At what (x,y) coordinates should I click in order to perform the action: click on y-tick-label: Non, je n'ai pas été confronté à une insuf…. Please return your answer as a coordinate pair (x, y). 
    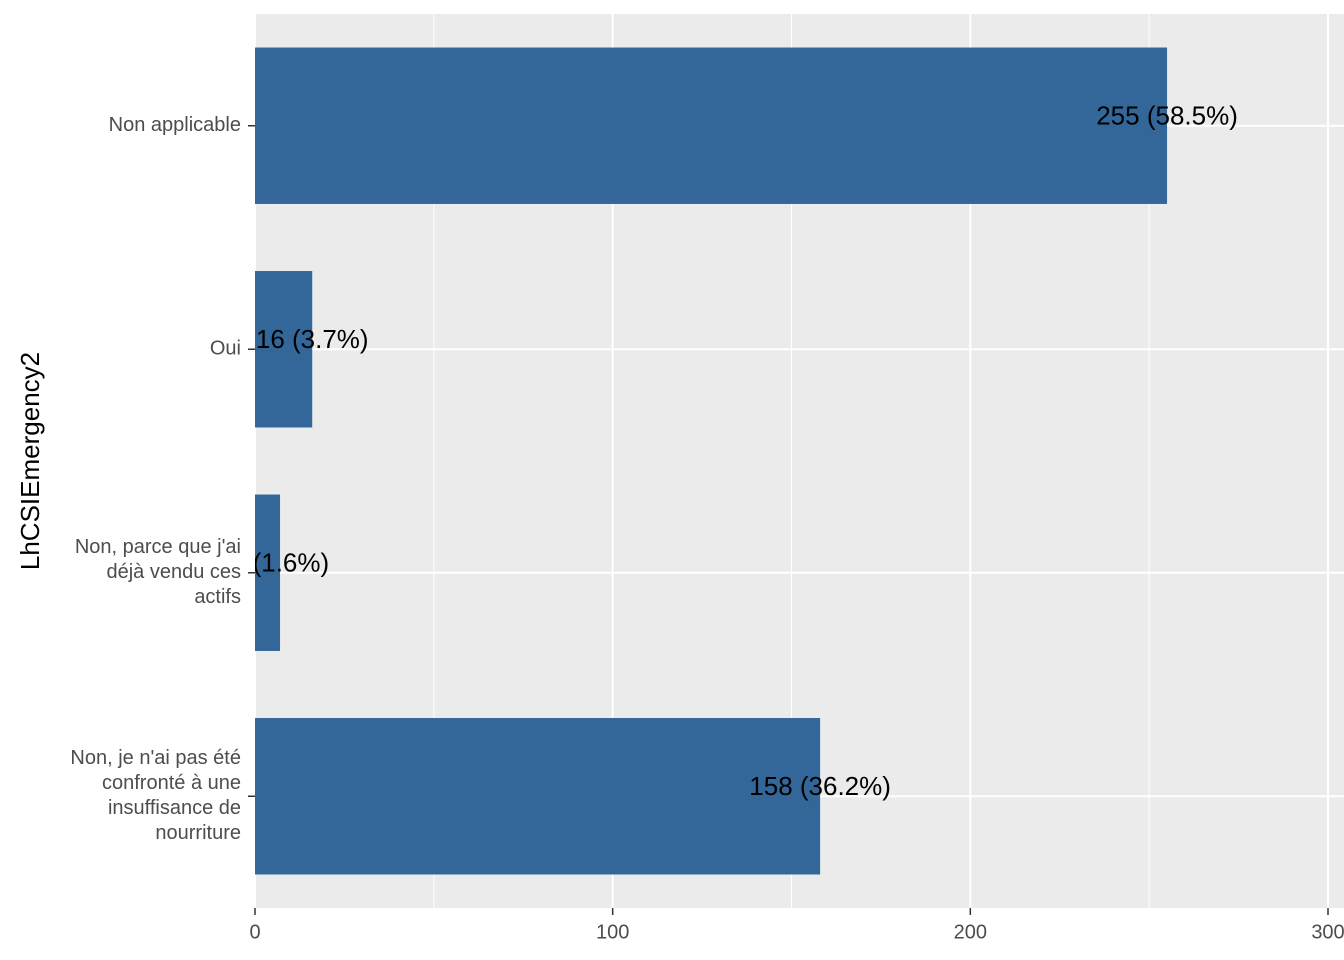
    Looking at the image, I should click on (155, 795).